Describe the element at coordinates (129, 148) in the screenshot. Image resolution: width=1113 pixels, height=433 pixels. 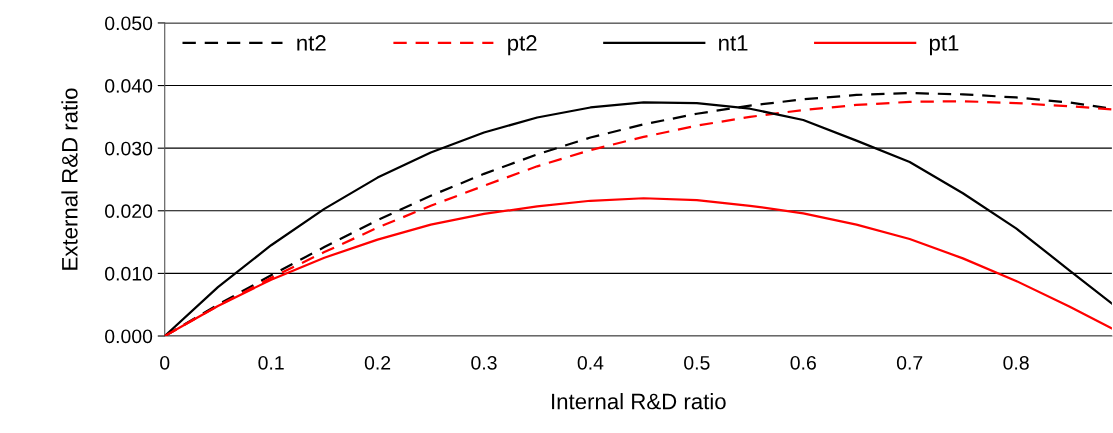
I see `y-tick-label: 0.030` at that location.